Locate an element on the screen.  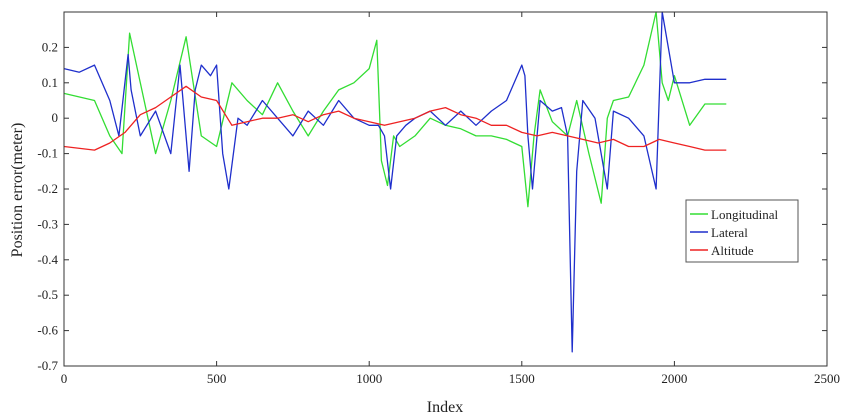
x-tick-label: 500 is located at coordinates (217, 378).